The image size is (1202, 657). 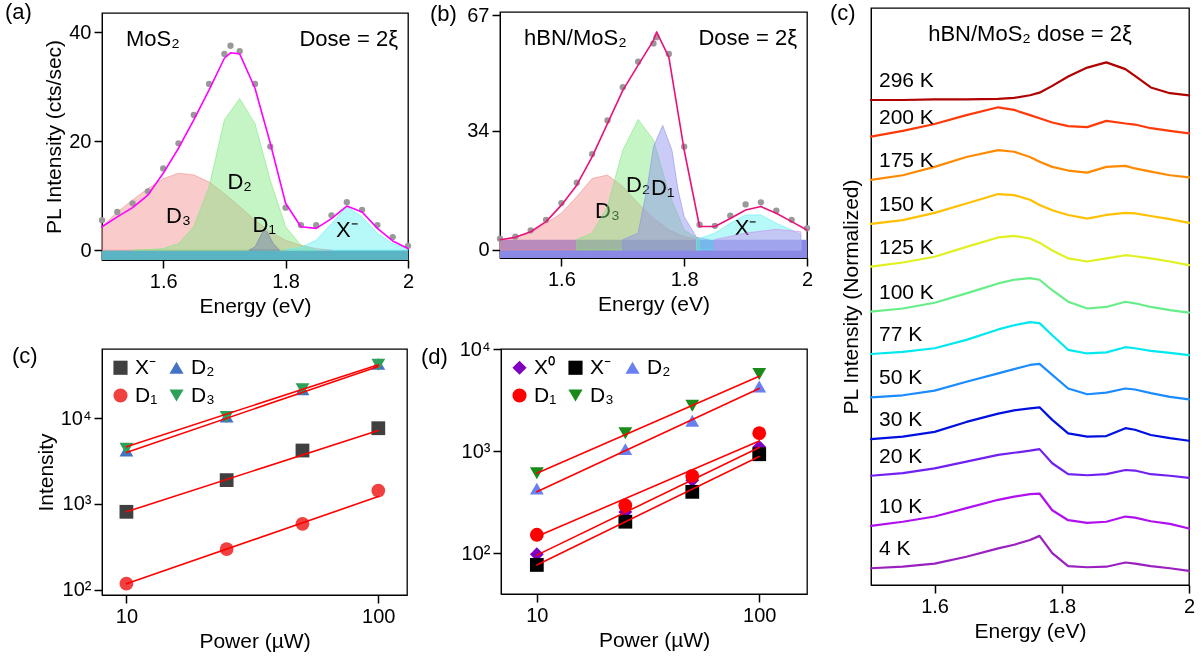 I want to click on series-label: 50 K, so click(x=901, y=377).